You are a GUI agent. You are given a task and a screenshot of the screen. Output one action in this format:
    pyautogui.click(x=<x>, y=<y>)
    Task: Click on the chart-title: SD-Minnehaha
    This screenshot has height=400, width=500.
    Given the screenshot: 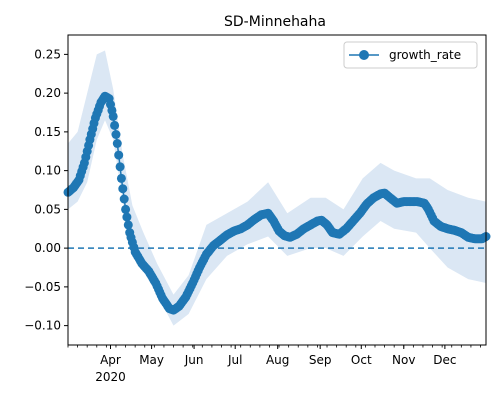 What is the action you would take?
    pyautogui.click(x=275, y=22)
    